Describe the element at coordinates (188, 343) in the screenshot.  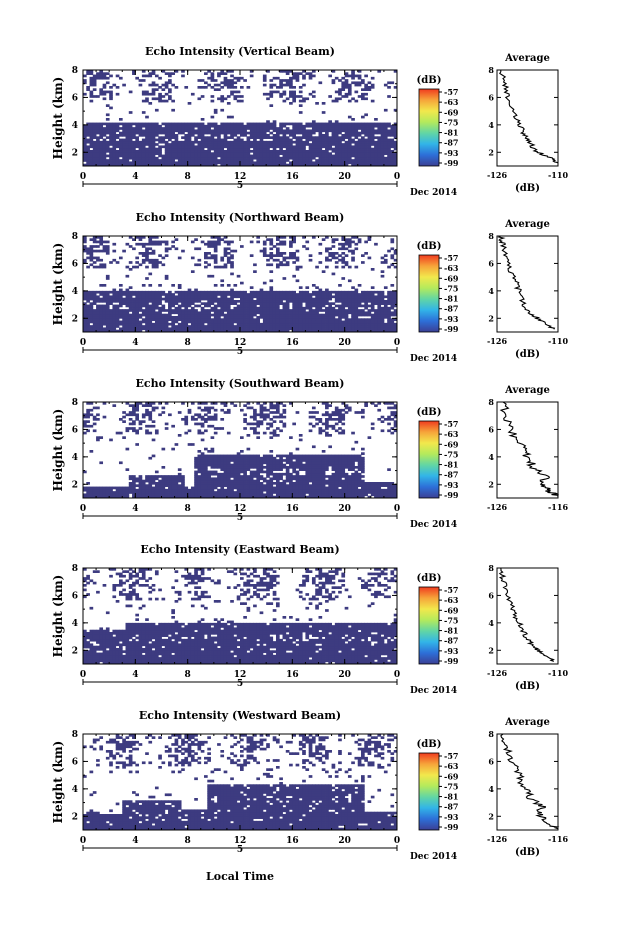
I see `x-tick-label: 8` at that location.